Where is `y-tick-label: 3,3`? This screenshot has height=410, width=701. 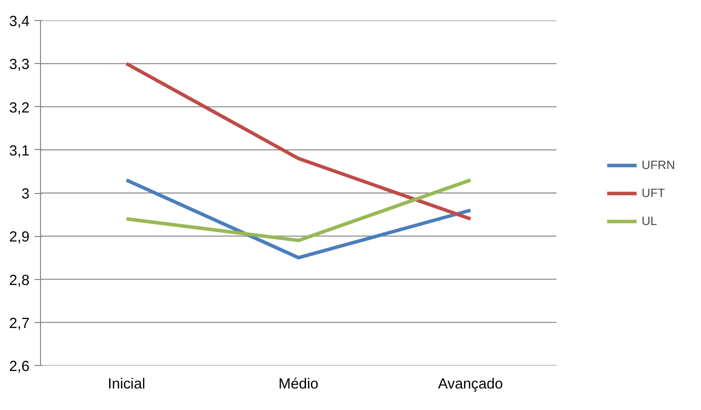 y-tick-label: 3,3 is located at coordinates (19, 65).